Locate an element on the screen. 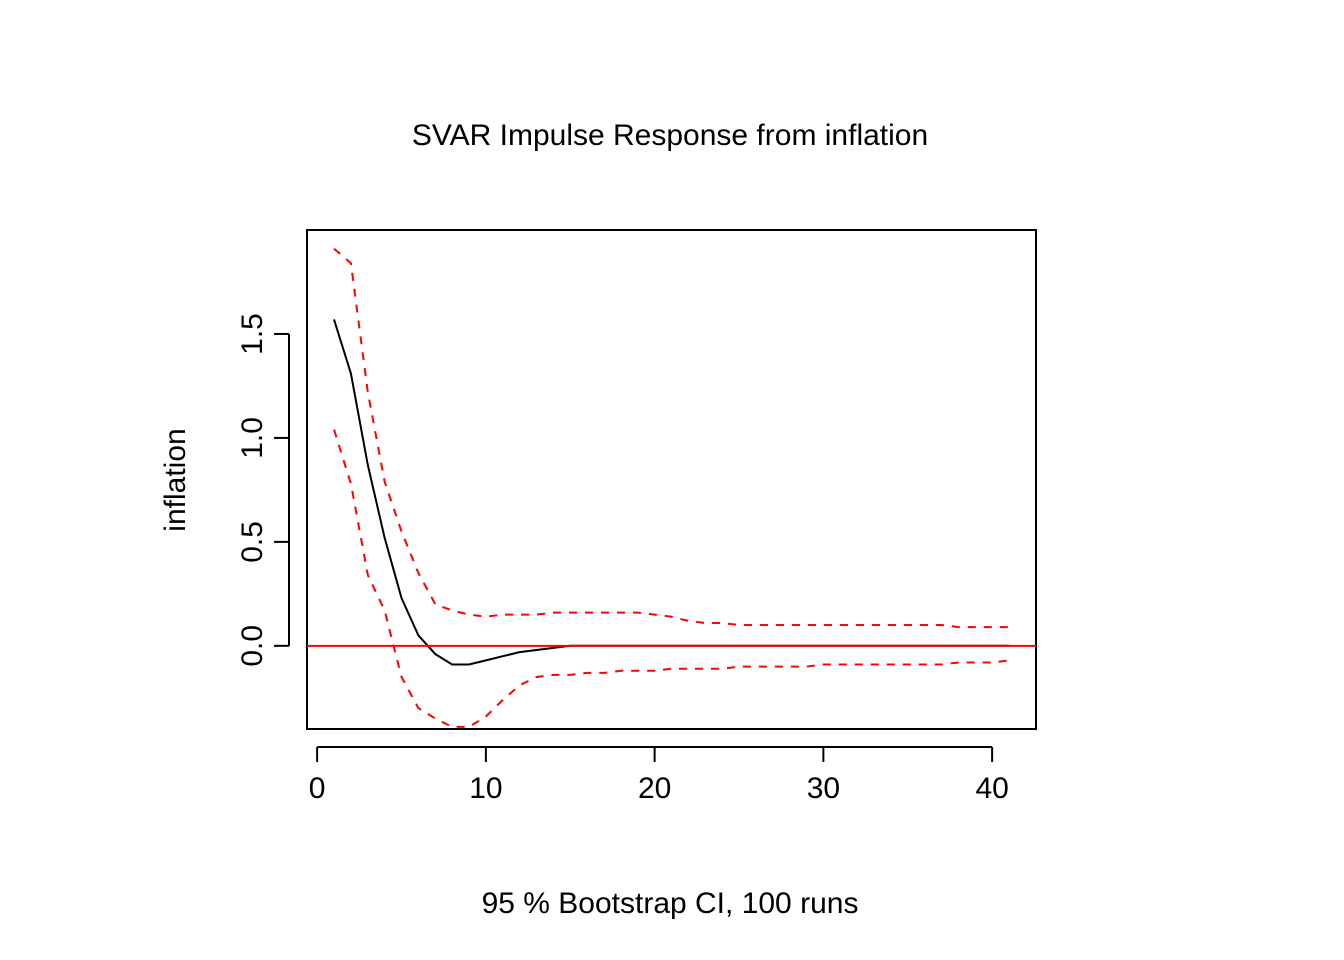 The image size is (1344, 960). x-tick-label: 40 is located at coordinates (991, 788).